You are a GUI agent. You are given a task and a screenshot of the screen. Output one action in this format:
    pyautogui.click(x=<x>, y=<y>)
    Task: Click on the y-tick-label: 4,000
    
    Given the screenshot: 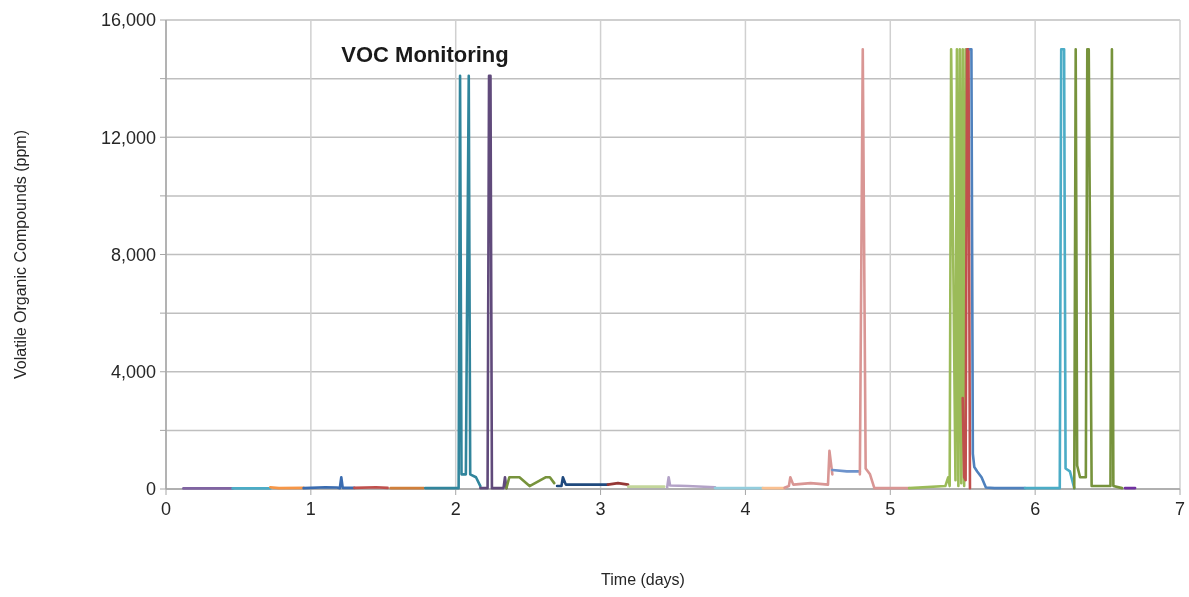 What is the action you would take?
    pyautogui.click(x=133, y=372)
    